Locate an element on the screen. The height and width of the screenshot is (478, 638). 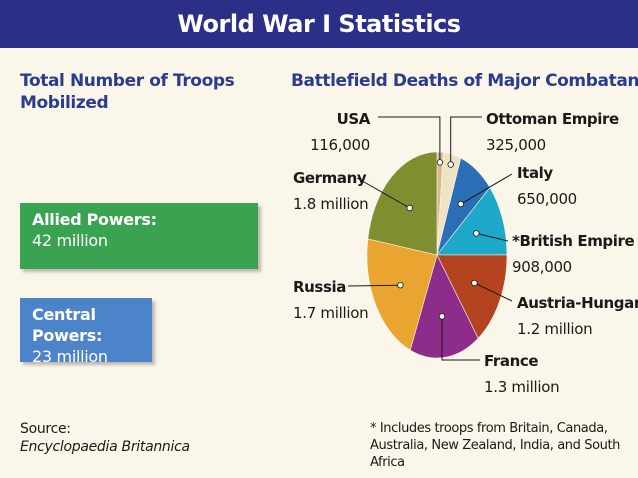
page-title: World War I Statistics is located at coordinates (319, 24).